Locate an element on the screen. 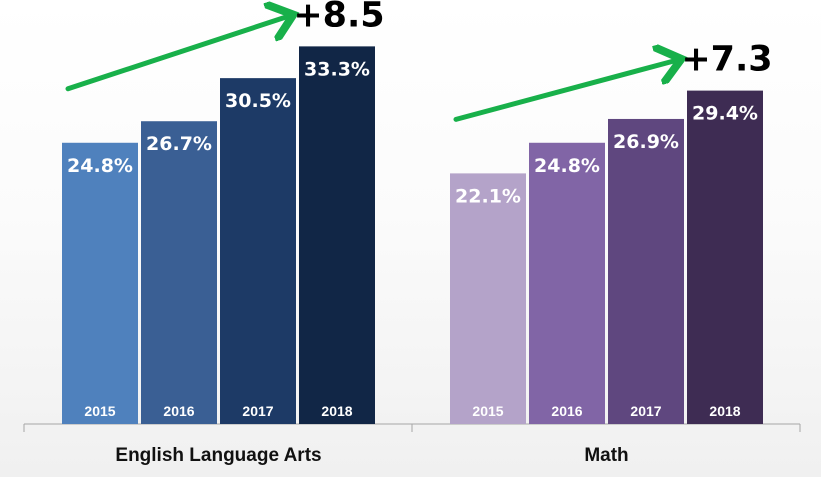 The image size is (821, 477). year-label-ela-2015: 2015 is located at coordinates (99, 411).